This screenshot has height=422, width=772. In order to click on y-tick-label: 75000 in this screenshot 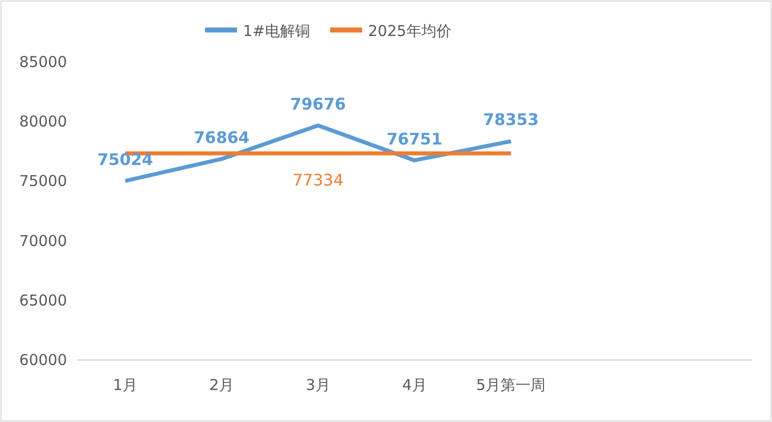, I will do `click(43, 181)`.